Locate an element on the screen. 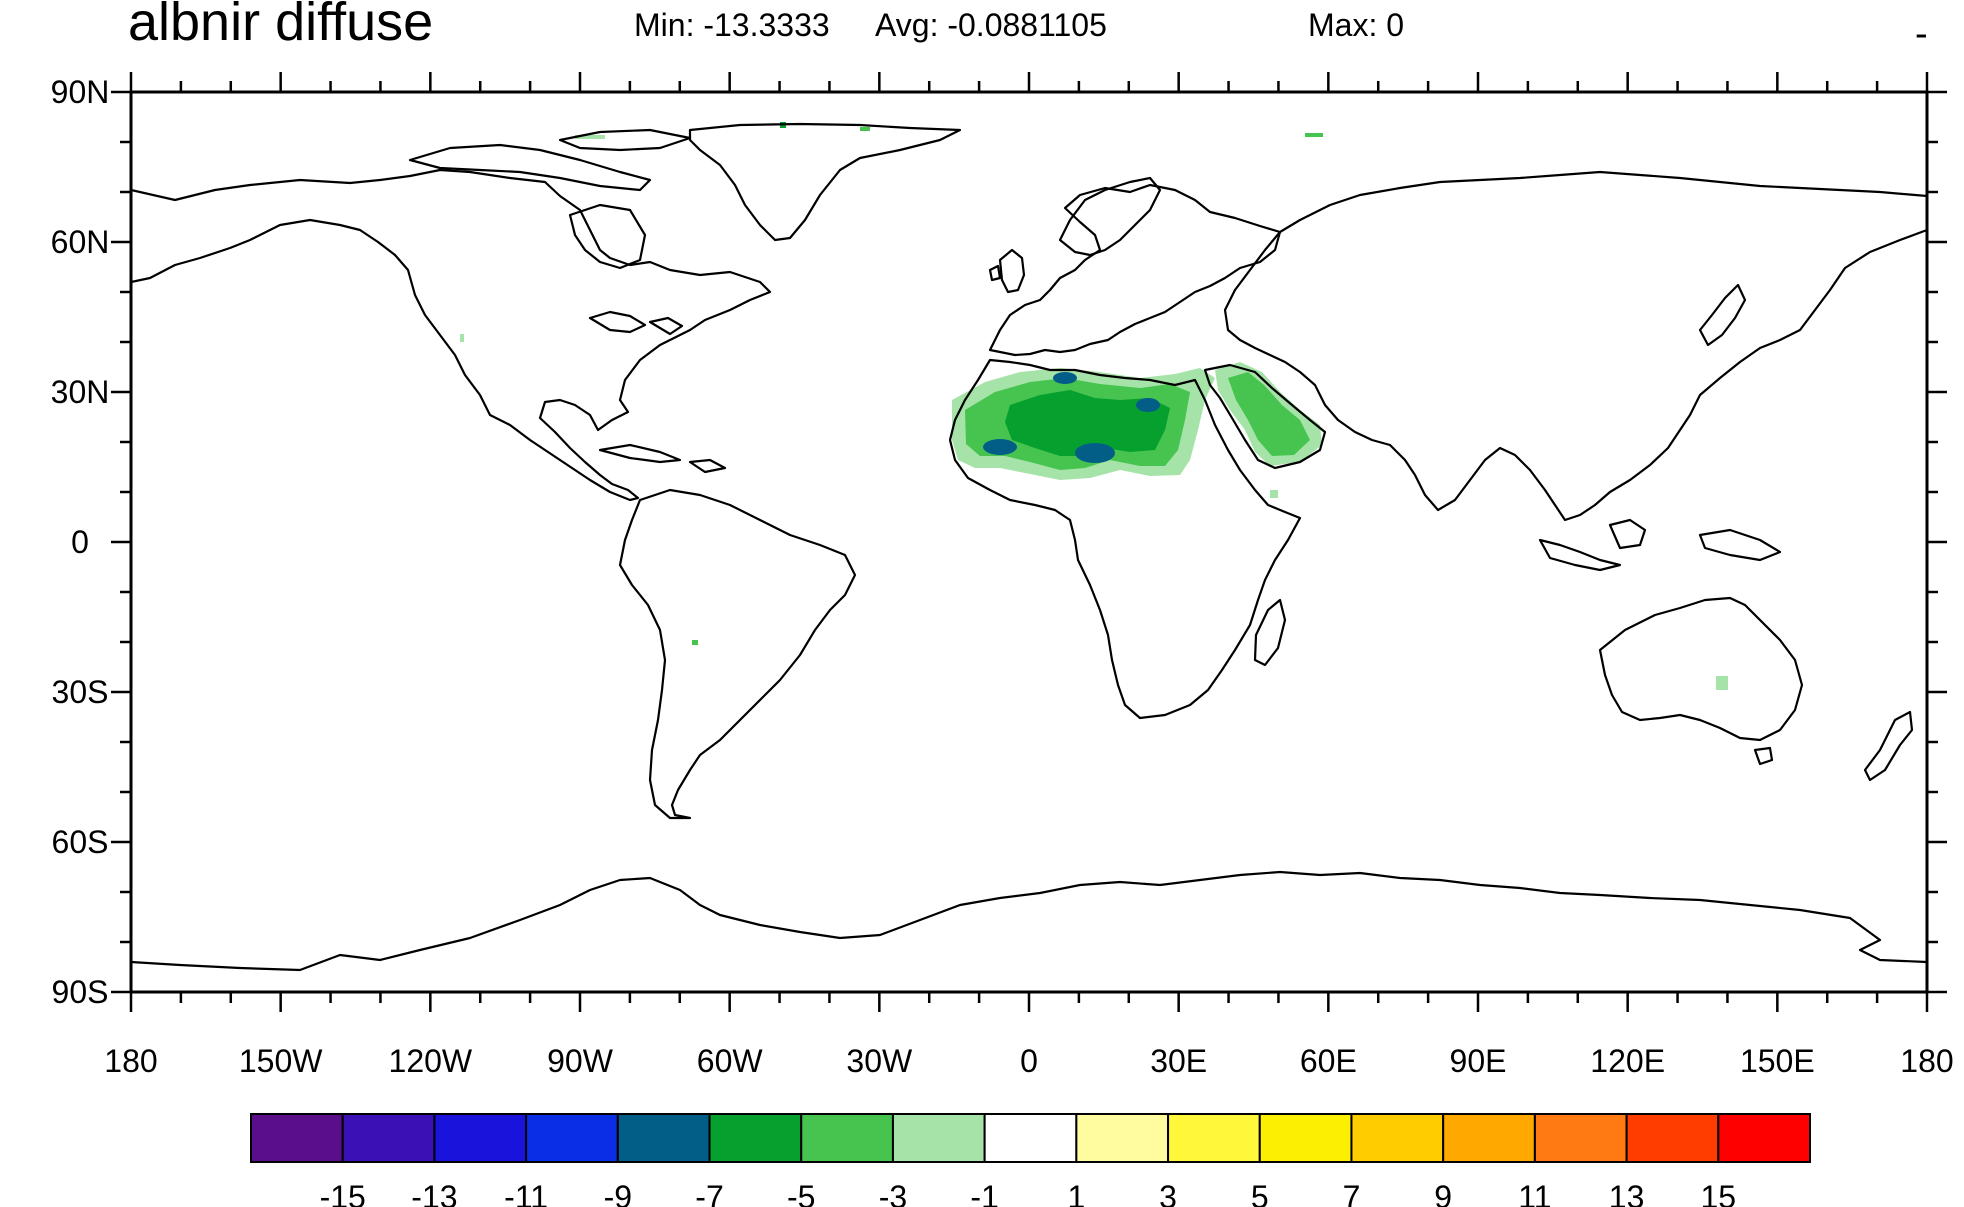  lon-tick-label: 0 is located at coordinates (1029, 1061).